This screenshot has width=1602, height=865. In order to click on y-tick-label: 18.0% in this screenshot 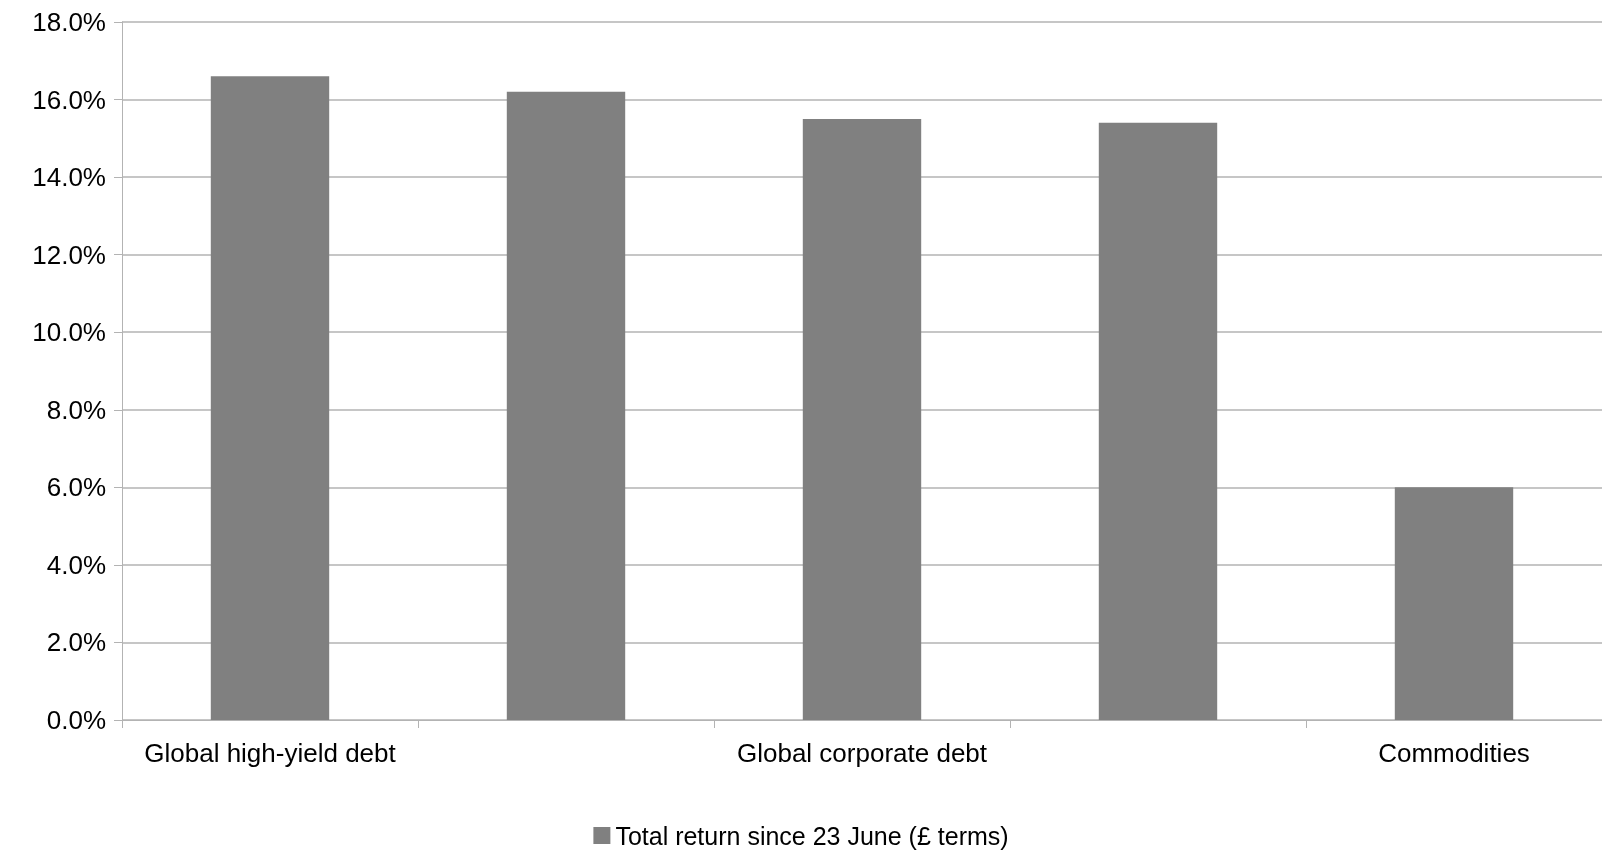, I will do `click(69, 22)`.